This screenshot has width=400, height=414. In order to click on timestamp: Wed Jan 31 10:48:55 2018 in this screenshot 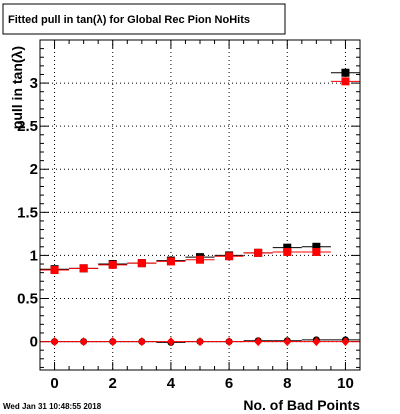, I will do `click(52, 406)`.